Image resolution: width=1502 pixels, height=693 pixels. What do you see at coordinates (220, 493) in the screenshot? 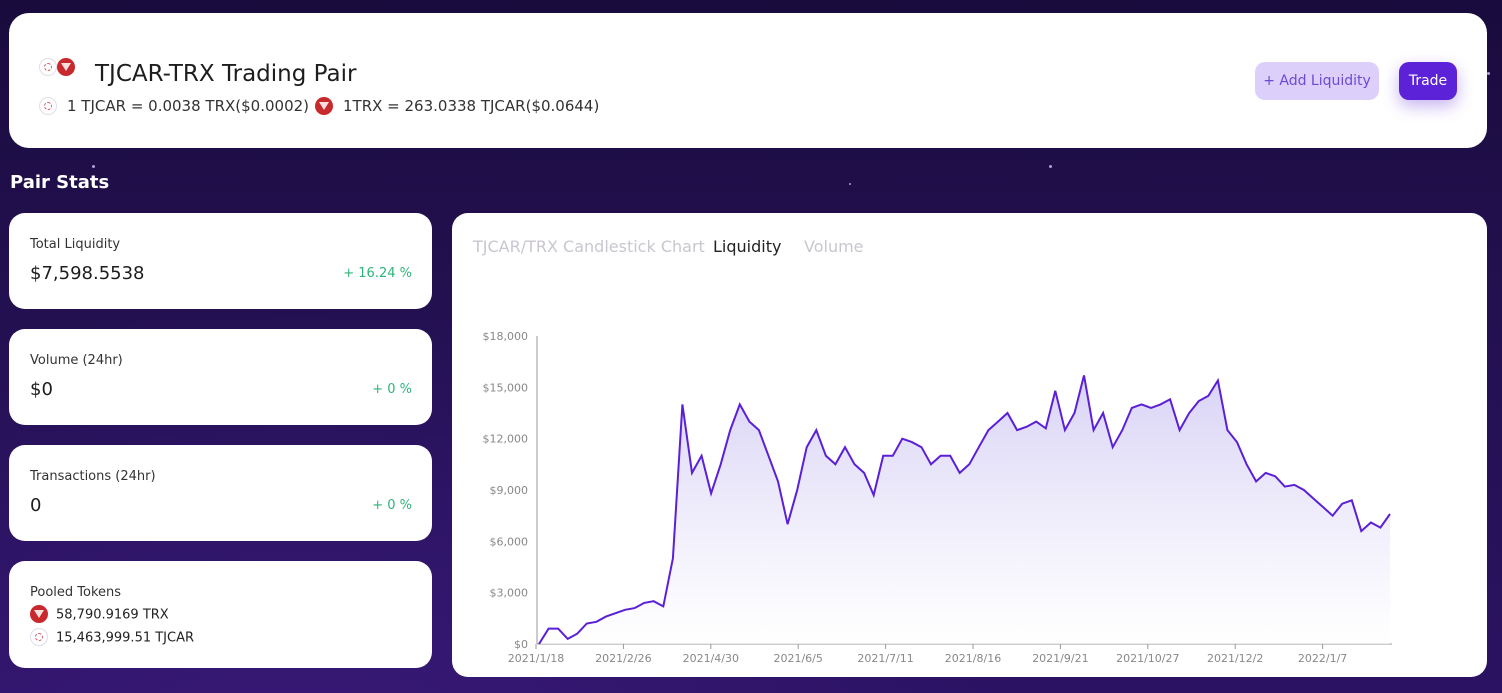
I see `transactions-card: Transactions (24hr) 0 + 0 %` at bounding box center [220, 493].